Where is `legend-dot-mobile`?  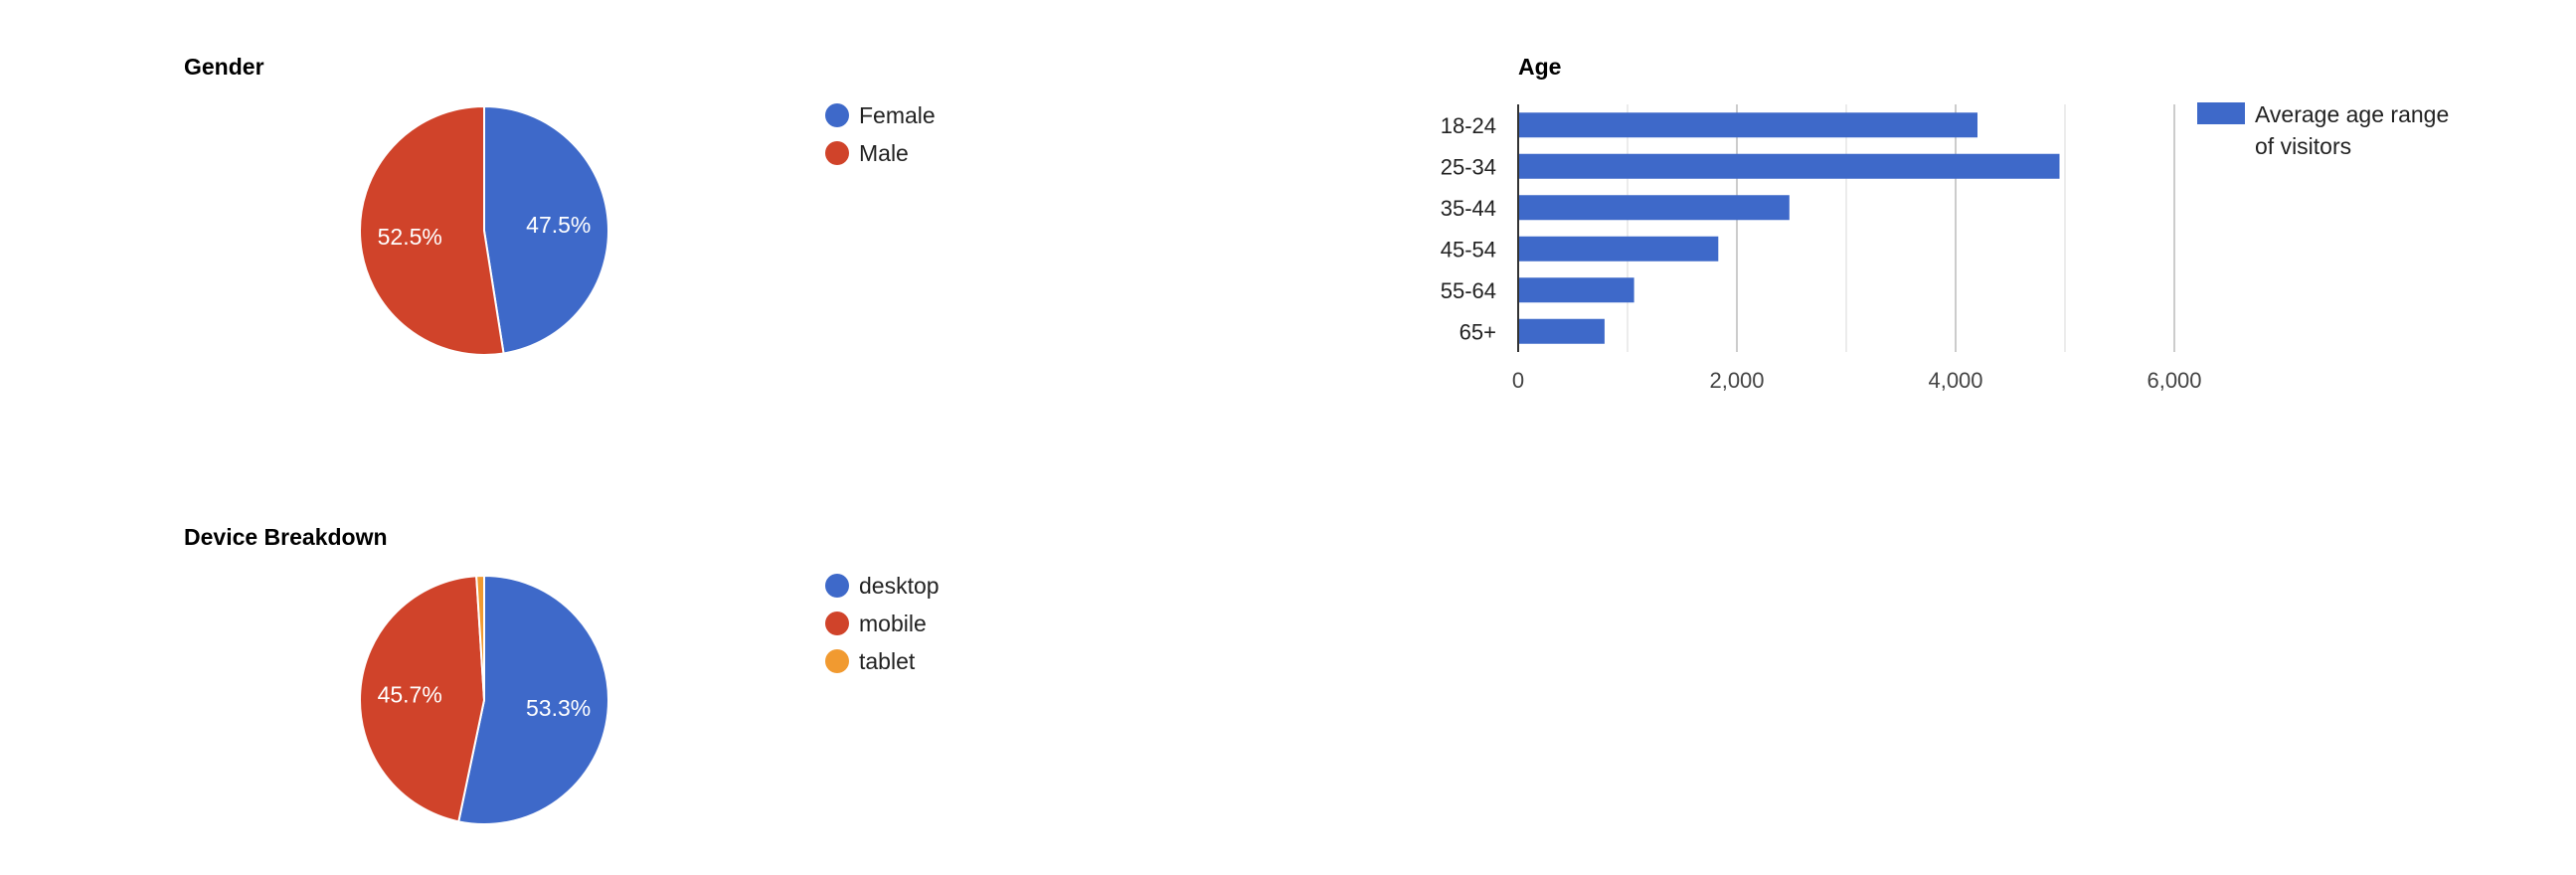
legend-dot-mobile is located at coordinates (837, 623).